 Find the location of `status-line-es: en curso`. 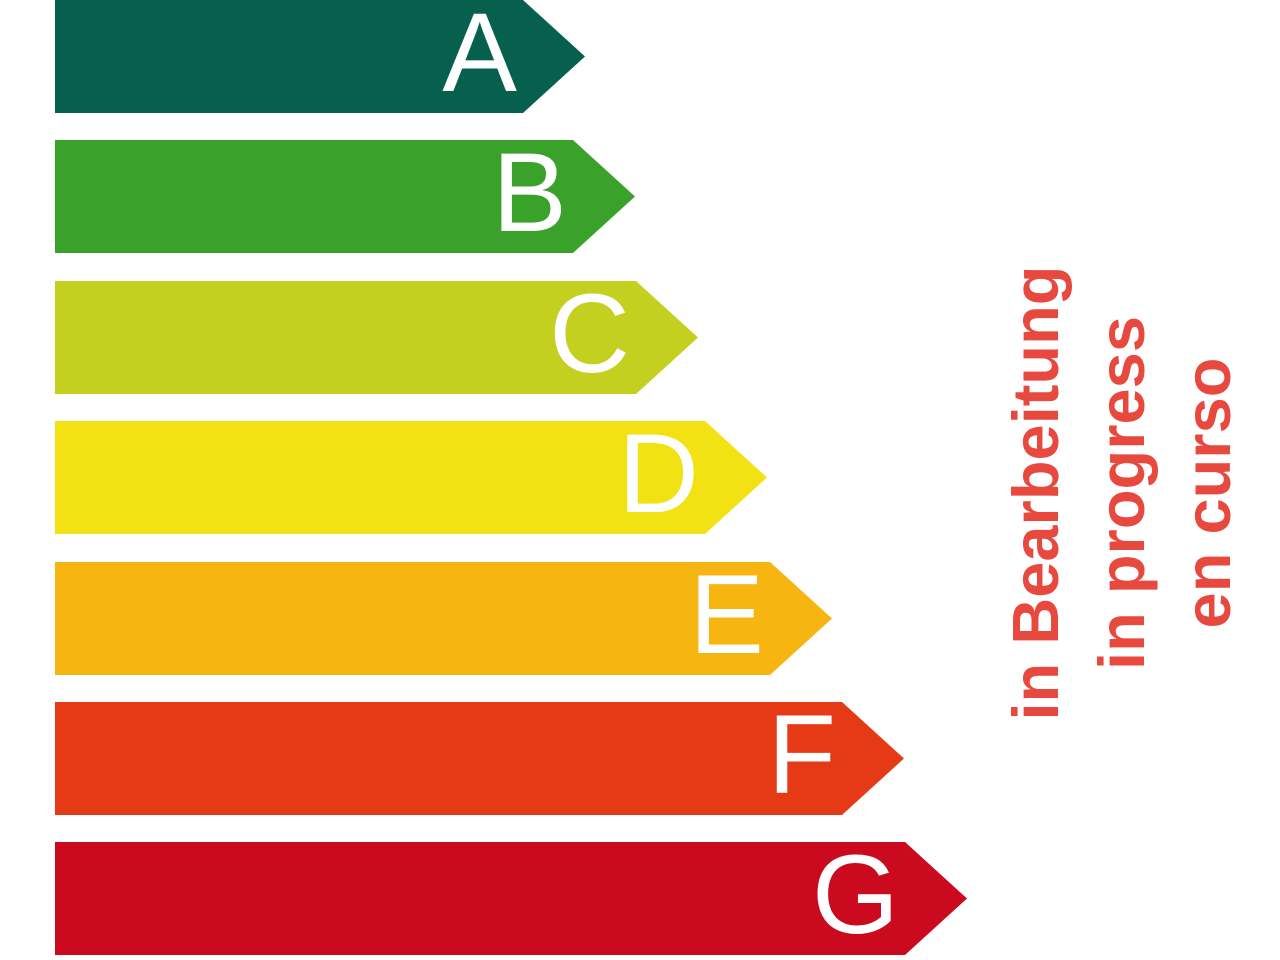

status-line-es: en curso is located at coordinates (1207, 493).